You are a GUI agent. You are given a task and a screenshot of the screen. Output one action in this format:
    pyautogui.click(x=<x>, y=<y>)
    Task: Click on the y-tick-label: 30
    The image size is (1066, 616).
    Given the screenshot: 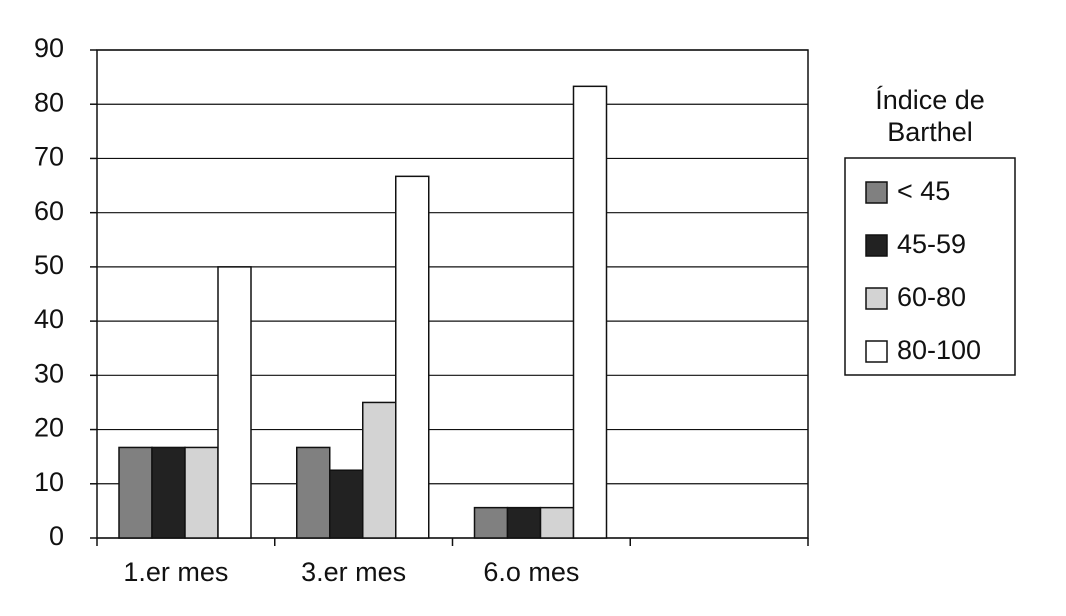 What is the action you would take?
    pyautogui.click(x=49, y=373)
    